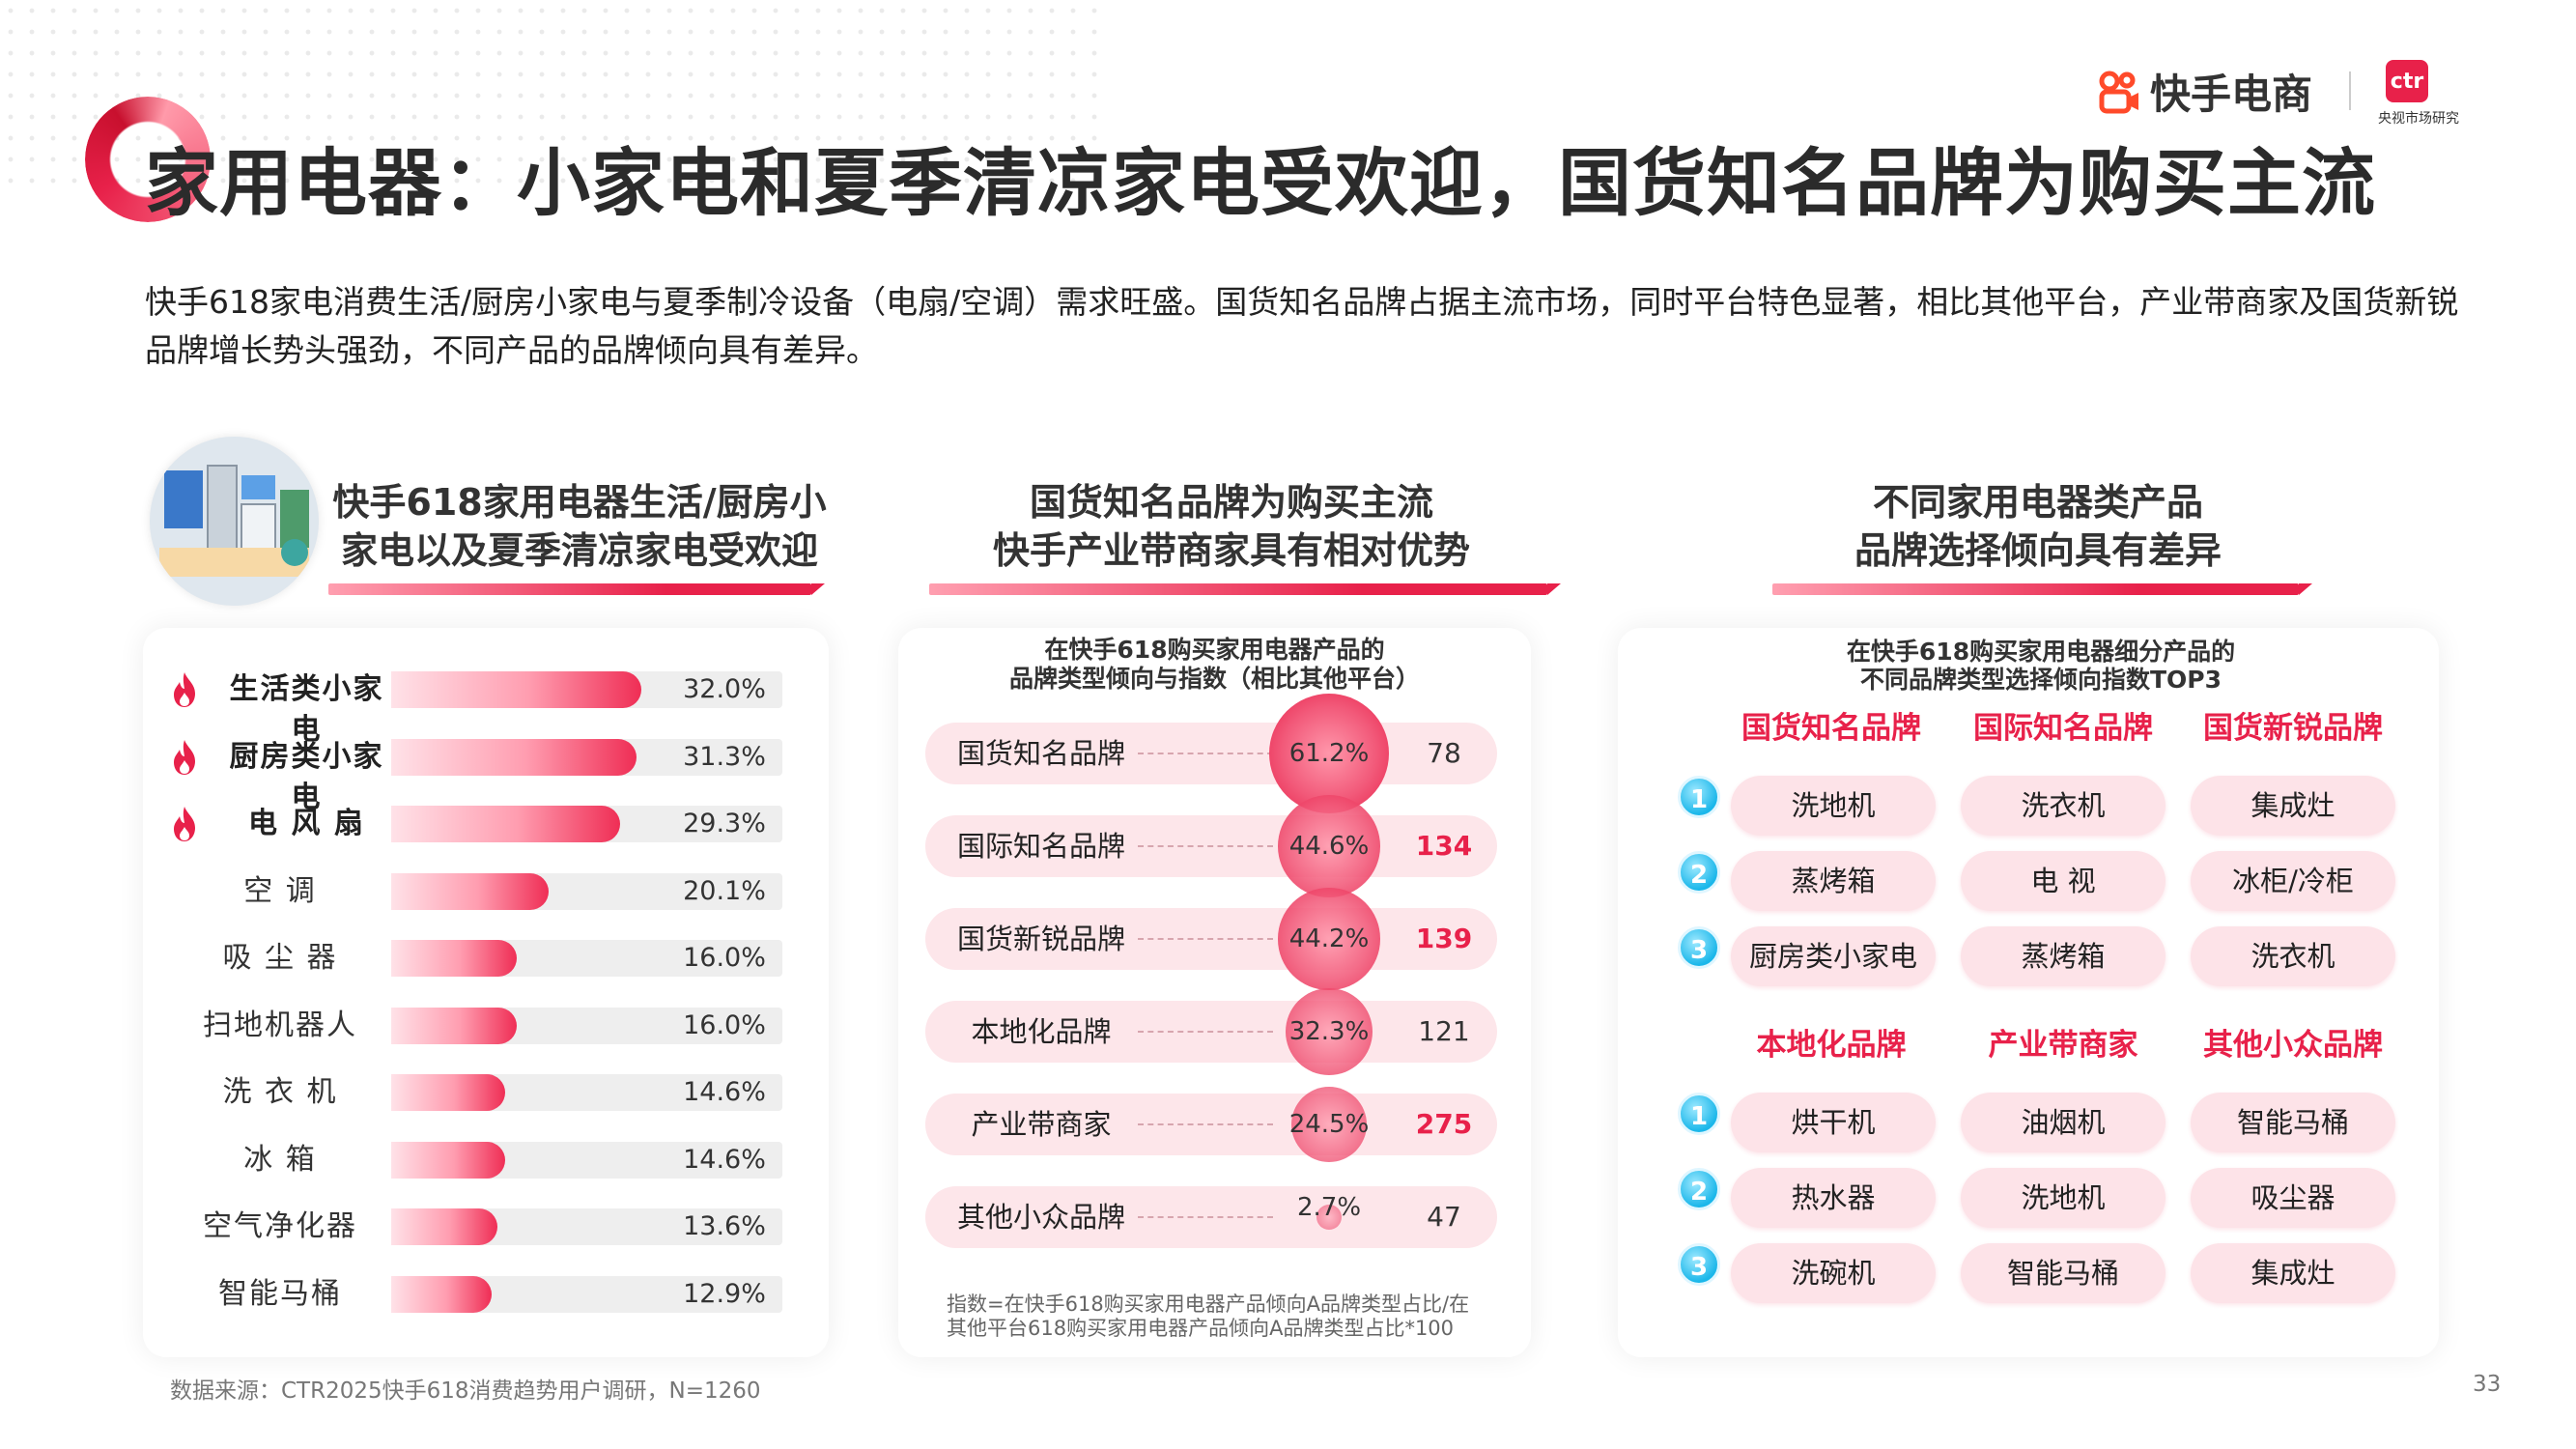 Image resolution: width=2576 pixels, height=1449 pixels. Describe the element at coordinates (2042, 589) in the screenshot. I see `right-heading-underline` at that location.